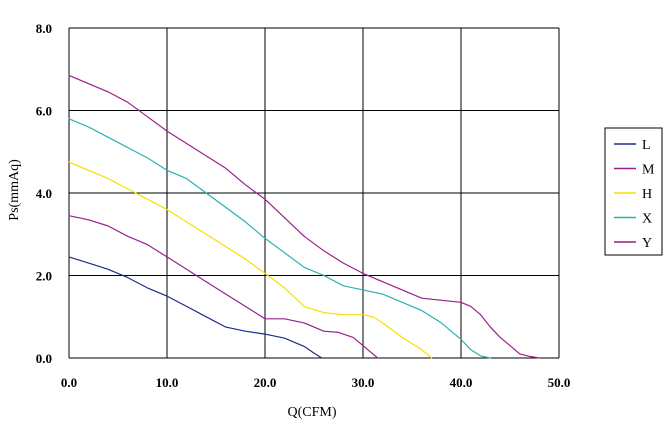  What do you see at coordinates (647, 194) in the screenshot?
I see `legend-label-h: H` at bounding box center [647, 194].